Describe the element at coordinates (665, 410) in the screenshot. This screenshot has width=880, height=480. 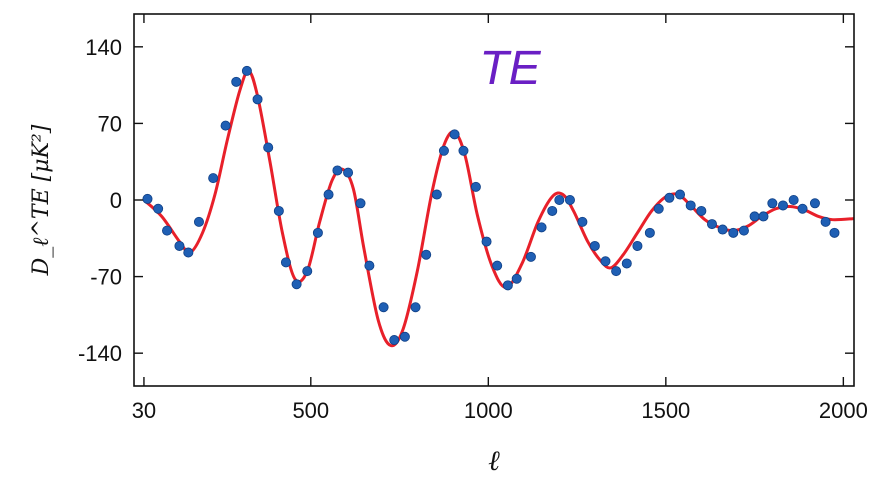
I see `x-tick-label-1500: 1500` at that location.